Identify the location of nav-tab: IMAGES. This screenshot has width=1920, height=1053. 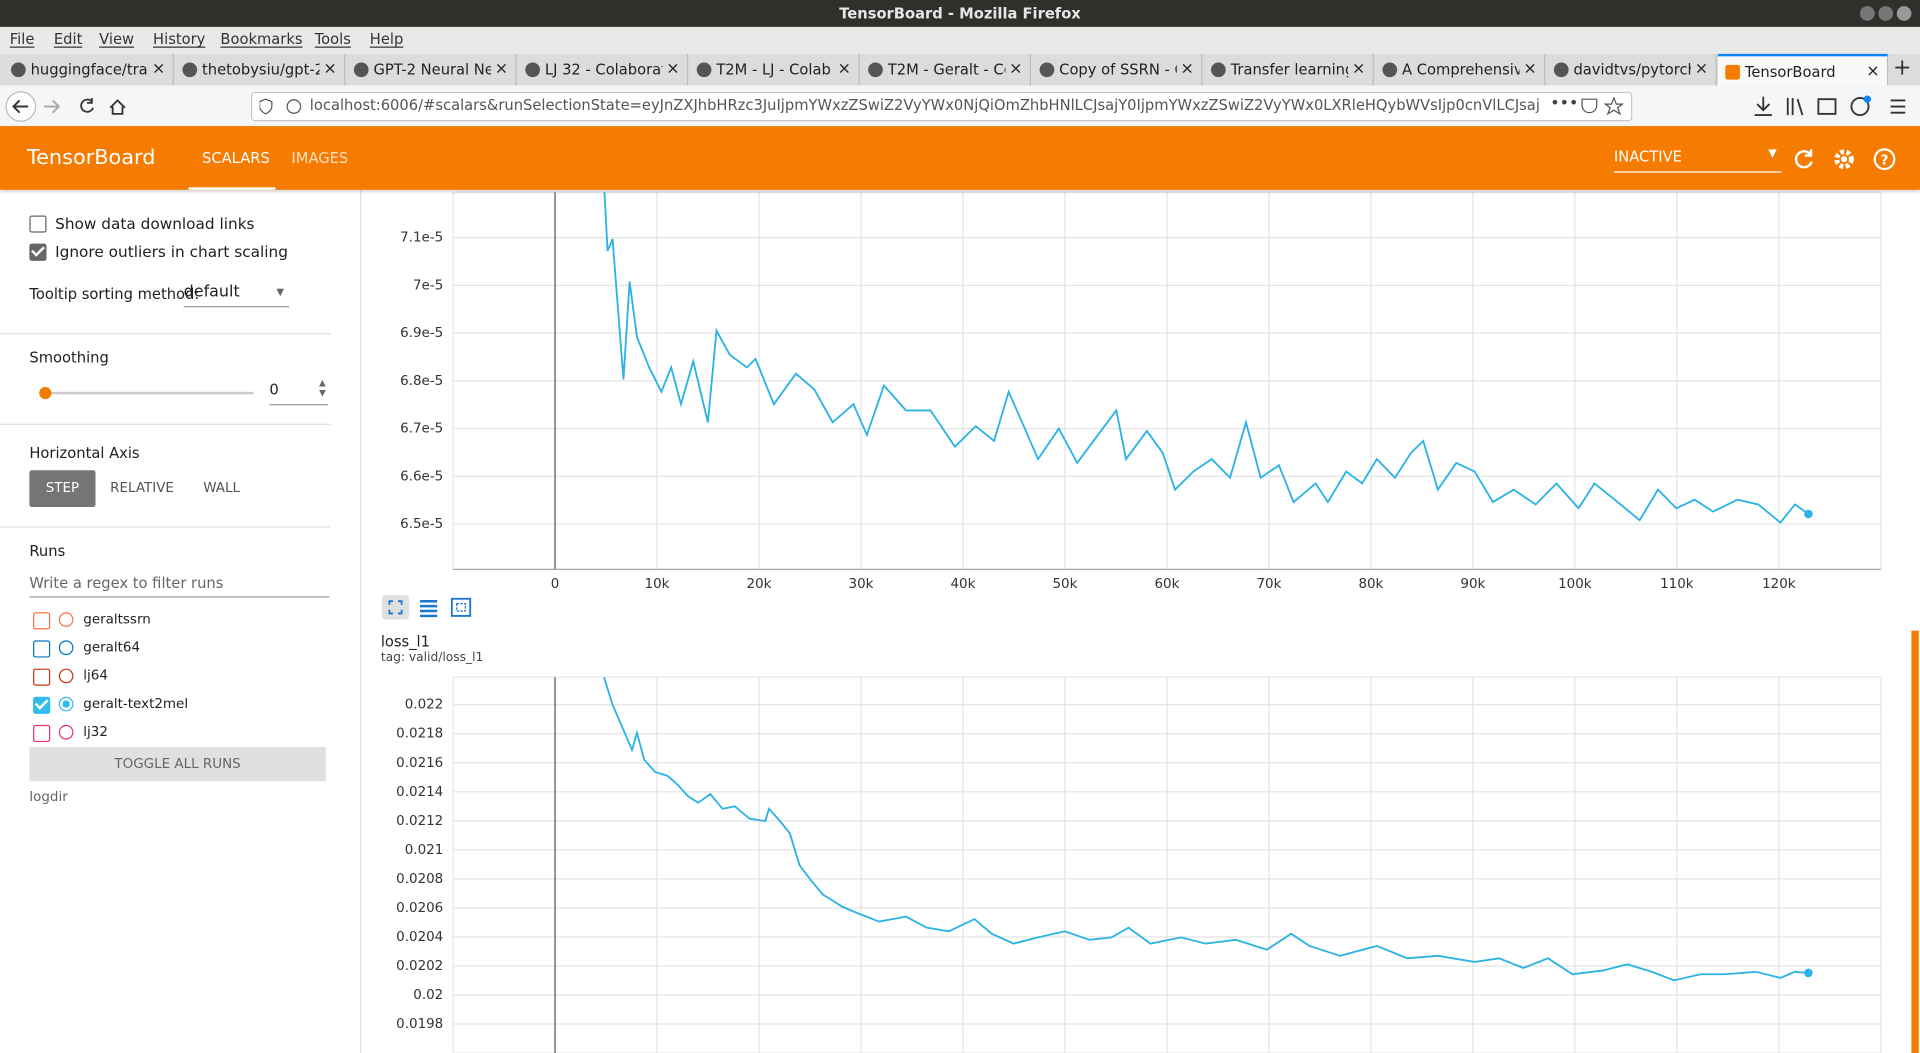
(320, 158).